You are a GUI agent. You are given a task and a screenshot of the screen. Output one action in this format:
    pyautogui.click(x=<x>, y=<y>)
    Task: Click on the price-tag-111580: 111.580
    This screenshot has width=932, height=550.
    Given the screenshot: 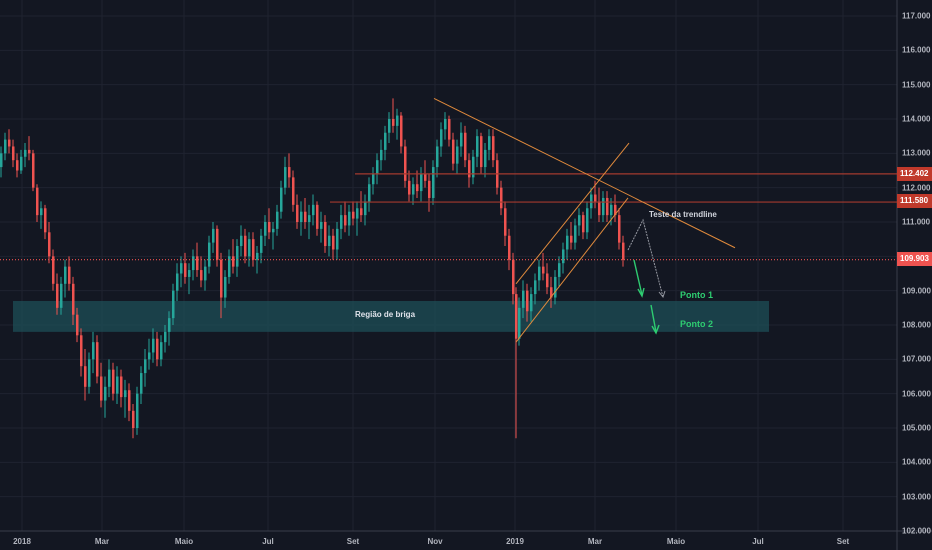 What is the action you would take?
    pyautogui.click(x=914, y=201)
    